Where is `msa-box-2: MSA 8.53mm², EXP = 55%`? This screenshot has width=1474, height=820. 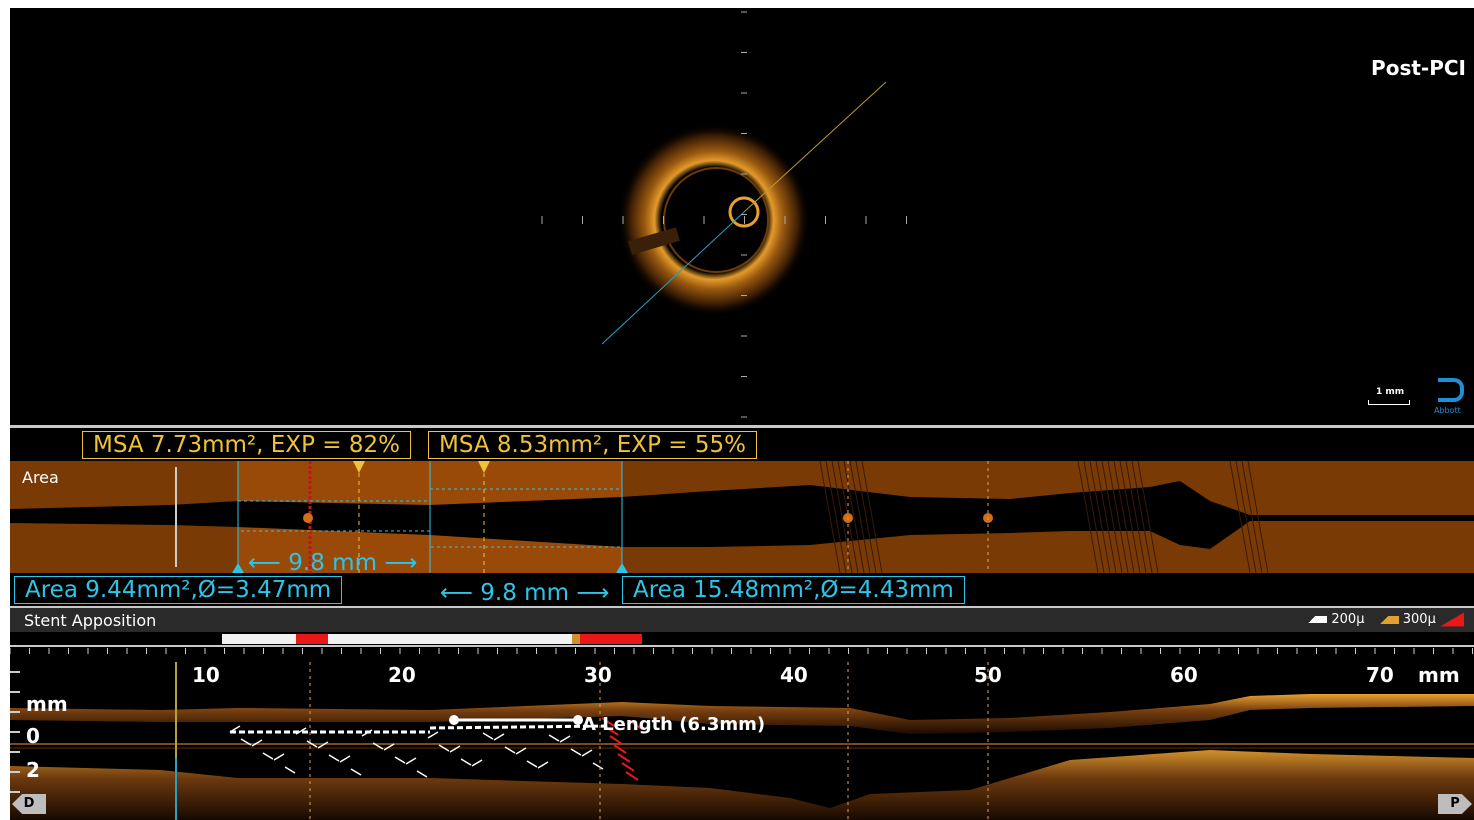 msa-box-2: MSA 8.53mm², EXP = 55% is located at coordinates (592, 445).